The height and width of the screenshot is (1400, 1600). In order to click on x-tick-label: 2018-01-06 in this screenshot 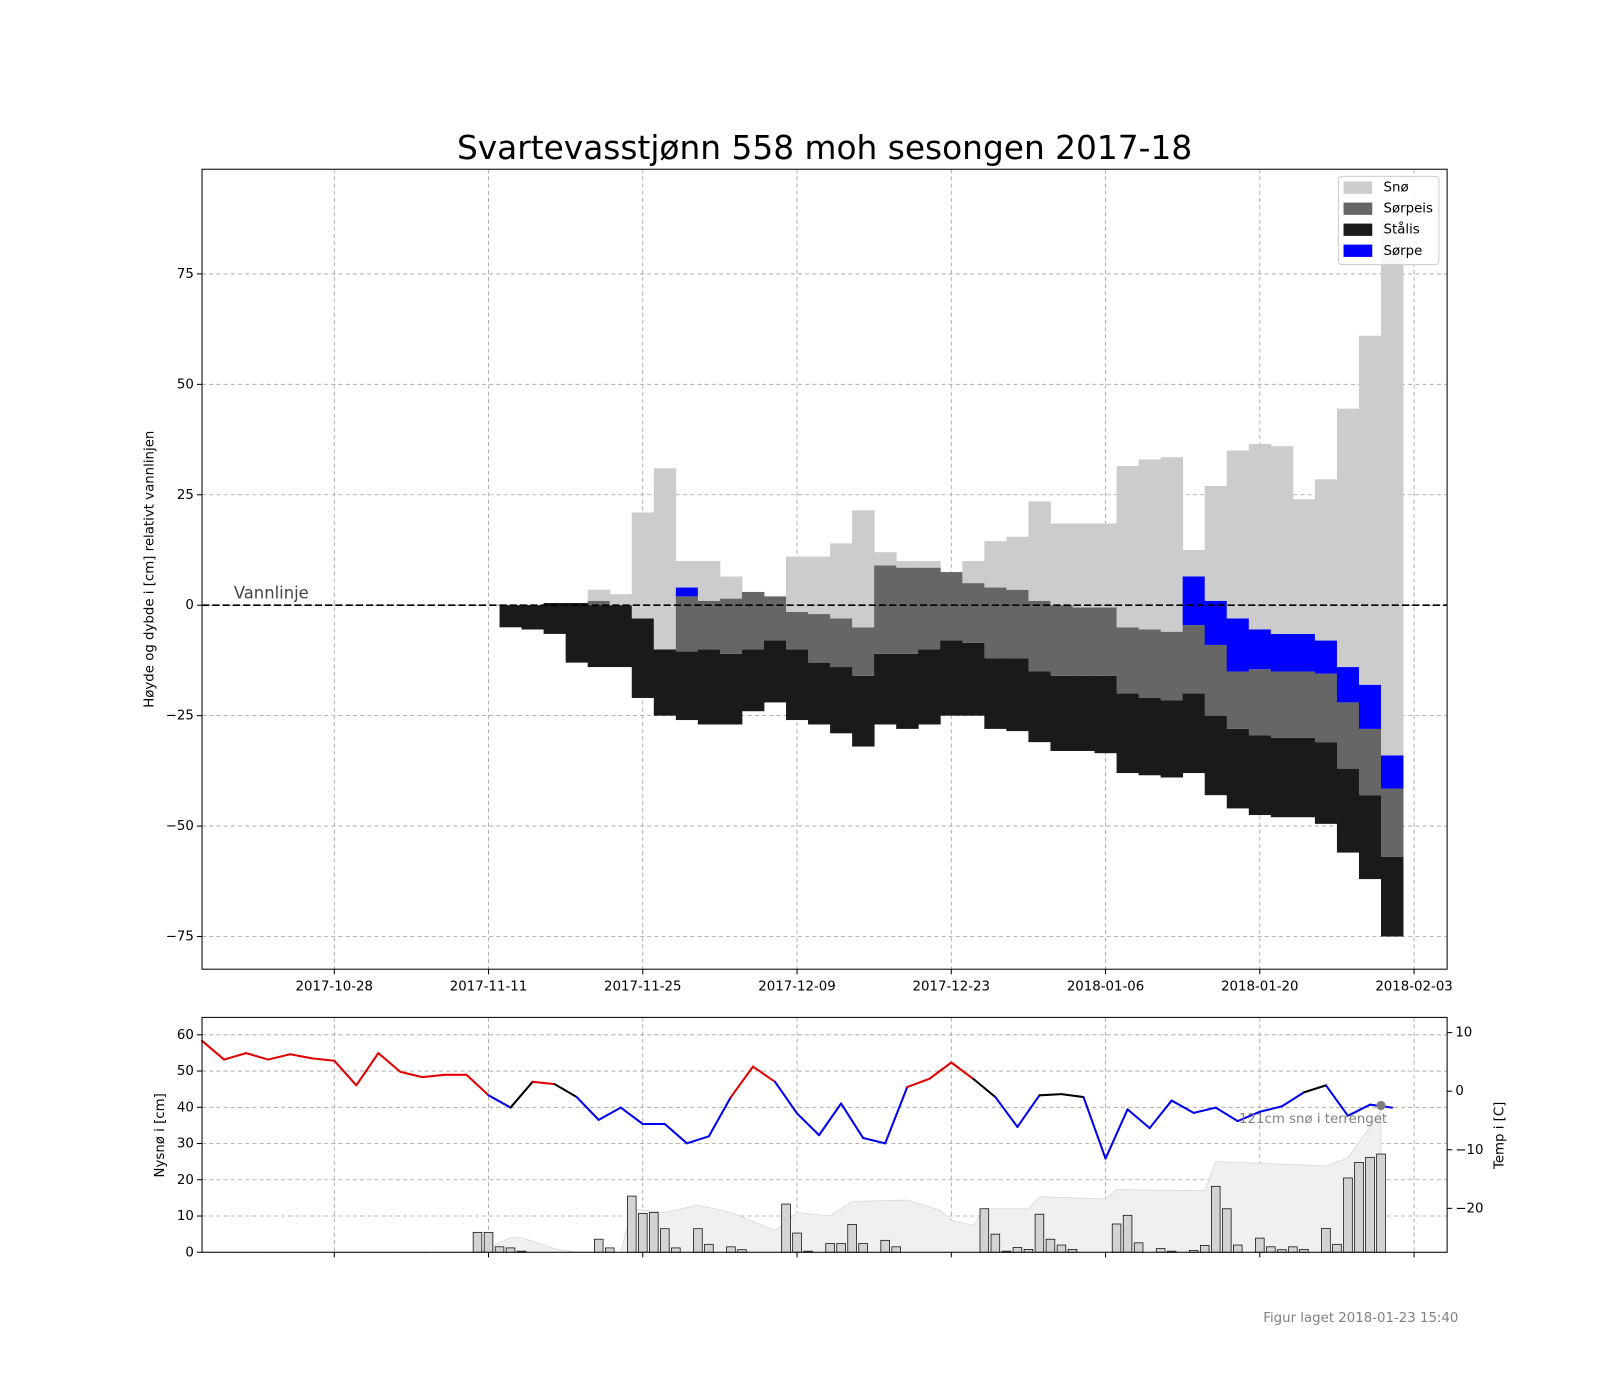, I will do `click(1105, 987)`.